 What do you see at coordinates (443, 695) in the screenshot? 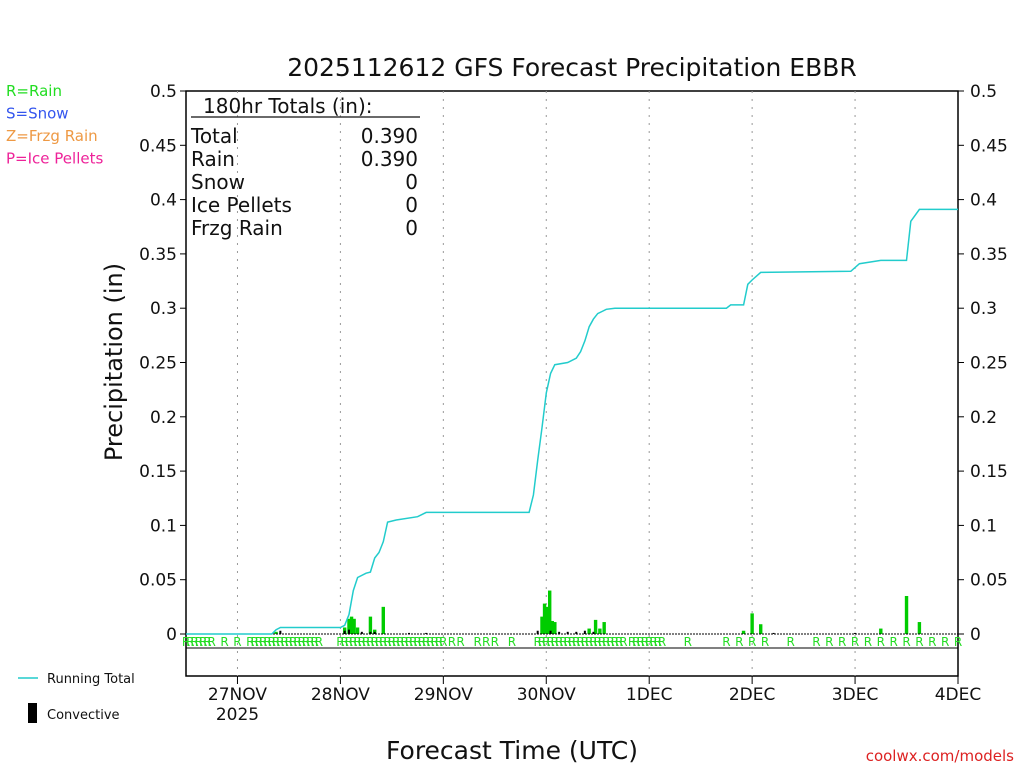
I see `x-tick-label: 29NOV` at bounding box center [443, 695].